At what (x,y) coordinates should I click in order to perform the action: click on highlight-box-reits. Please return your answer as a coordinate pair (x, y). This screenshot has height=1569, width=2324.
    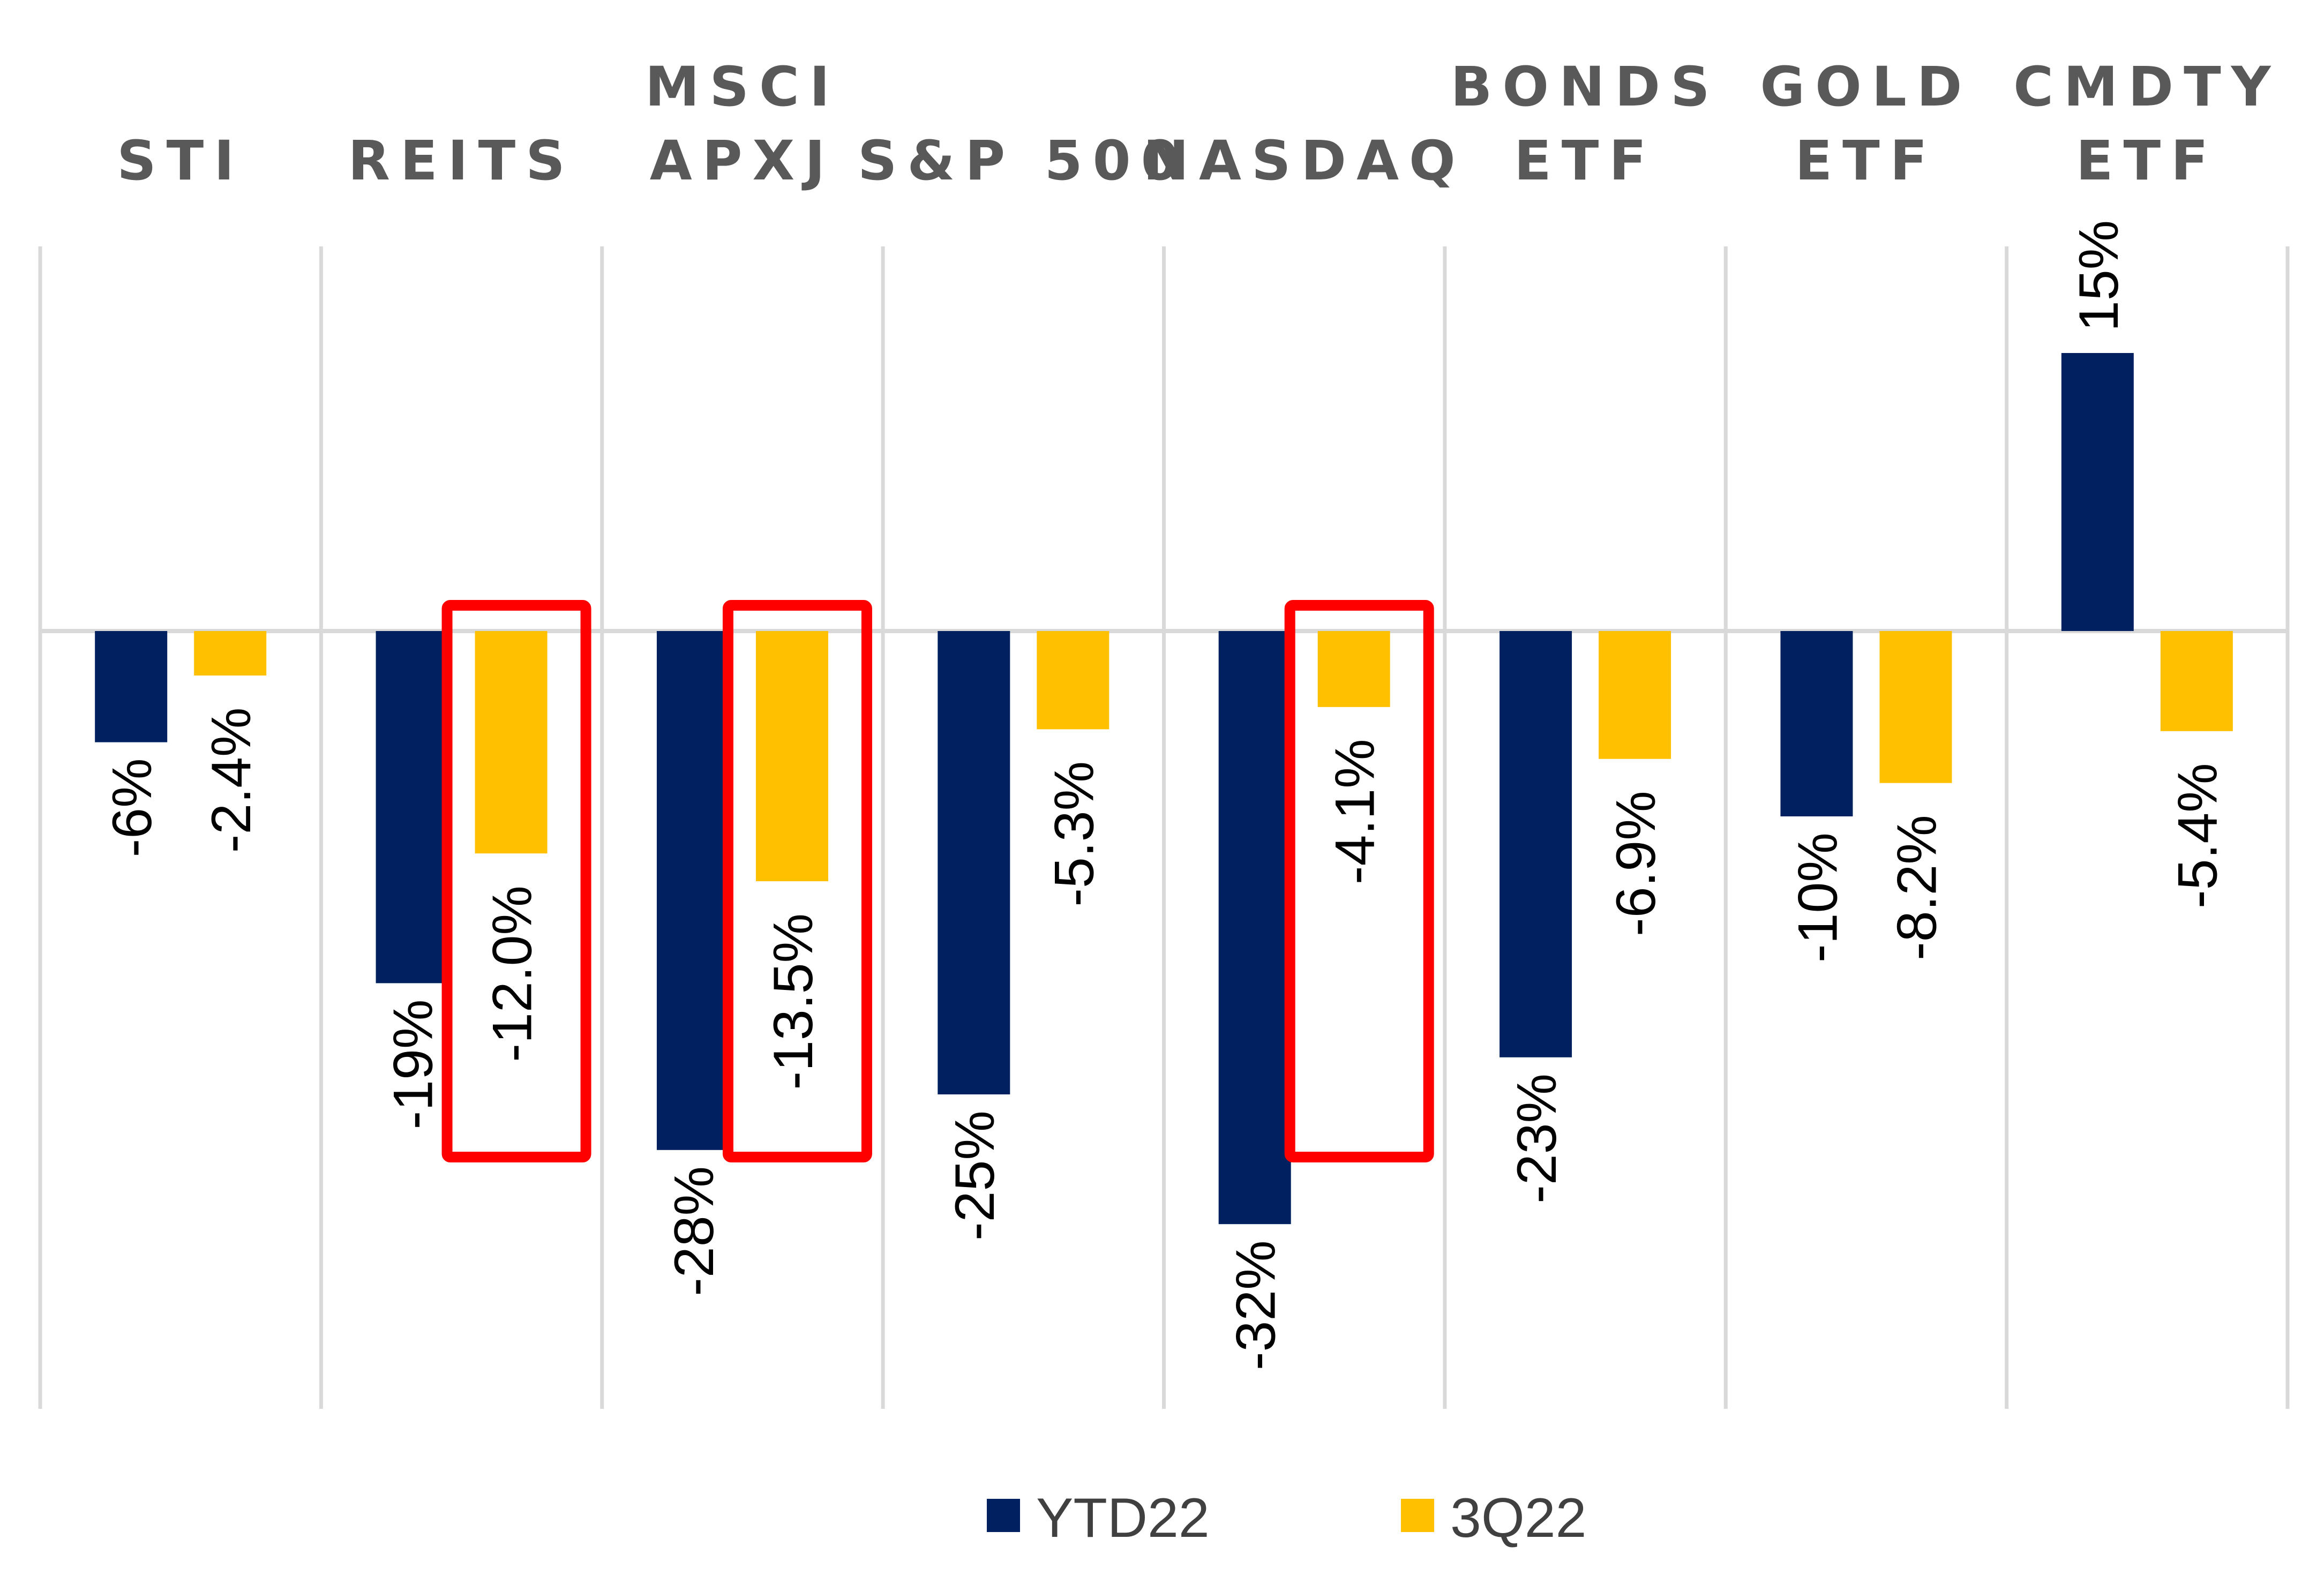
    Looking at the image, I should click on (516, 881).